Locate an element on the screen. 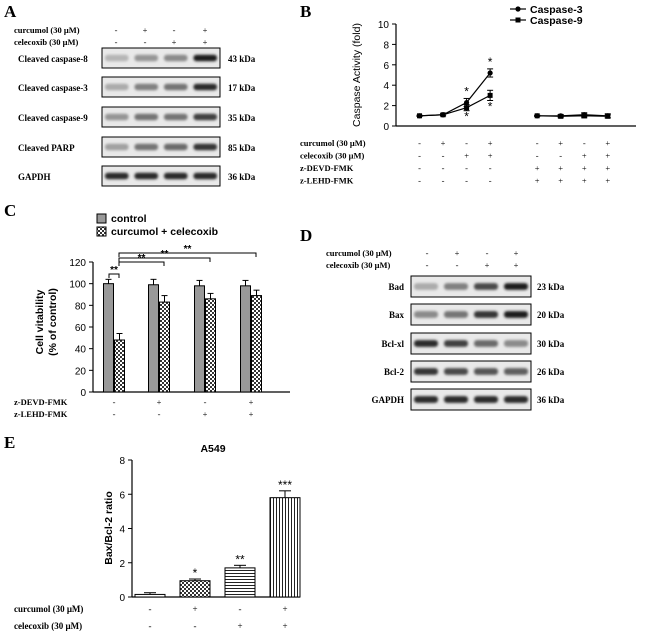 The height and width of the screenshot is (637, 650). a-treatment-sign: + is located at coordinates (145, 30).